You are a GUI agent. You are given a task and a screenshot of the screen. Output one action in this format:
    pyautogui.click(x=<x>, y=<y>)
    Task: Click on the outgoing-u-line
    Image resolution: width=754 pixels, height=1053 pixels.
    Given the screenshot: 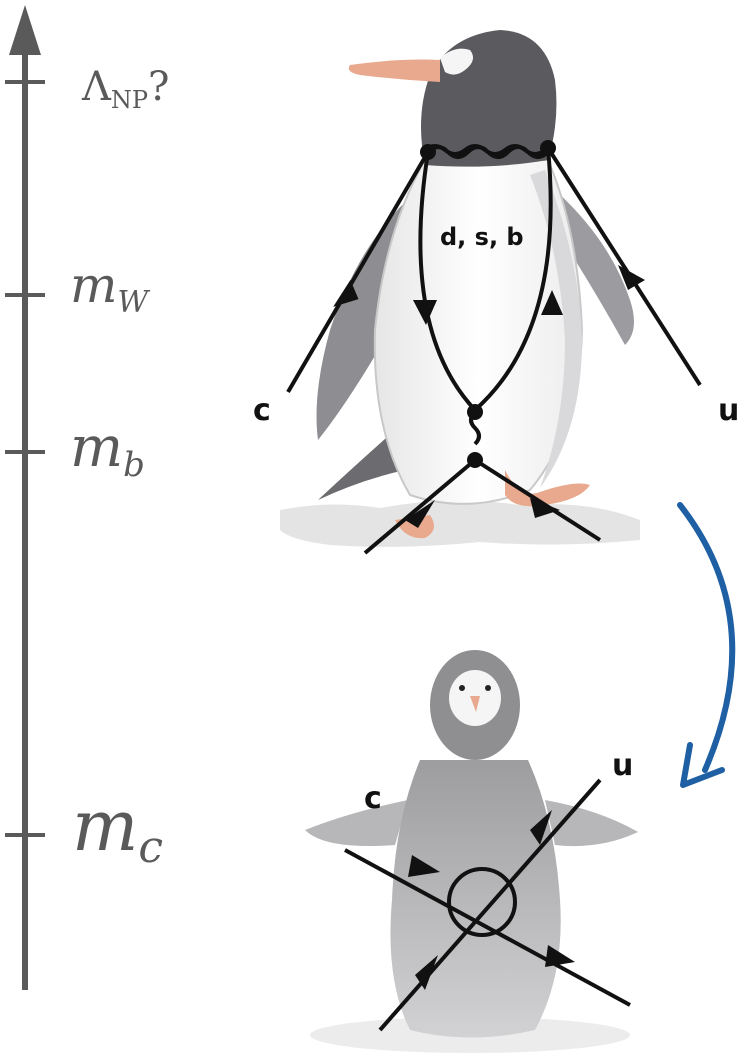 What is the action you would take?
    pyautogui.click(x=624, y=266)
    